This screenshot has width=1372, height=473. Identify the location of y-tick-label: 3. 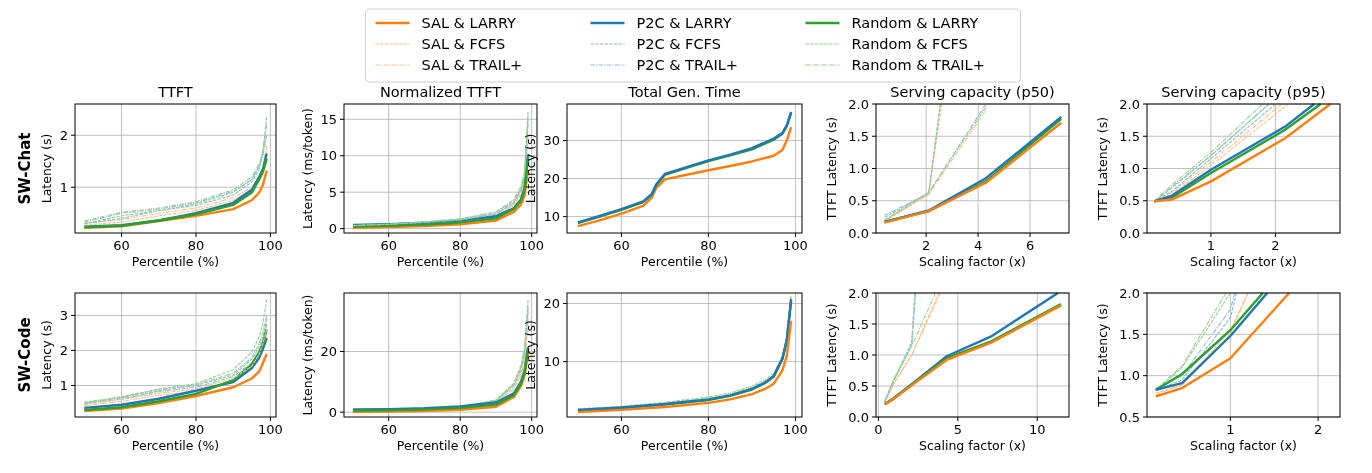
(63, 315).